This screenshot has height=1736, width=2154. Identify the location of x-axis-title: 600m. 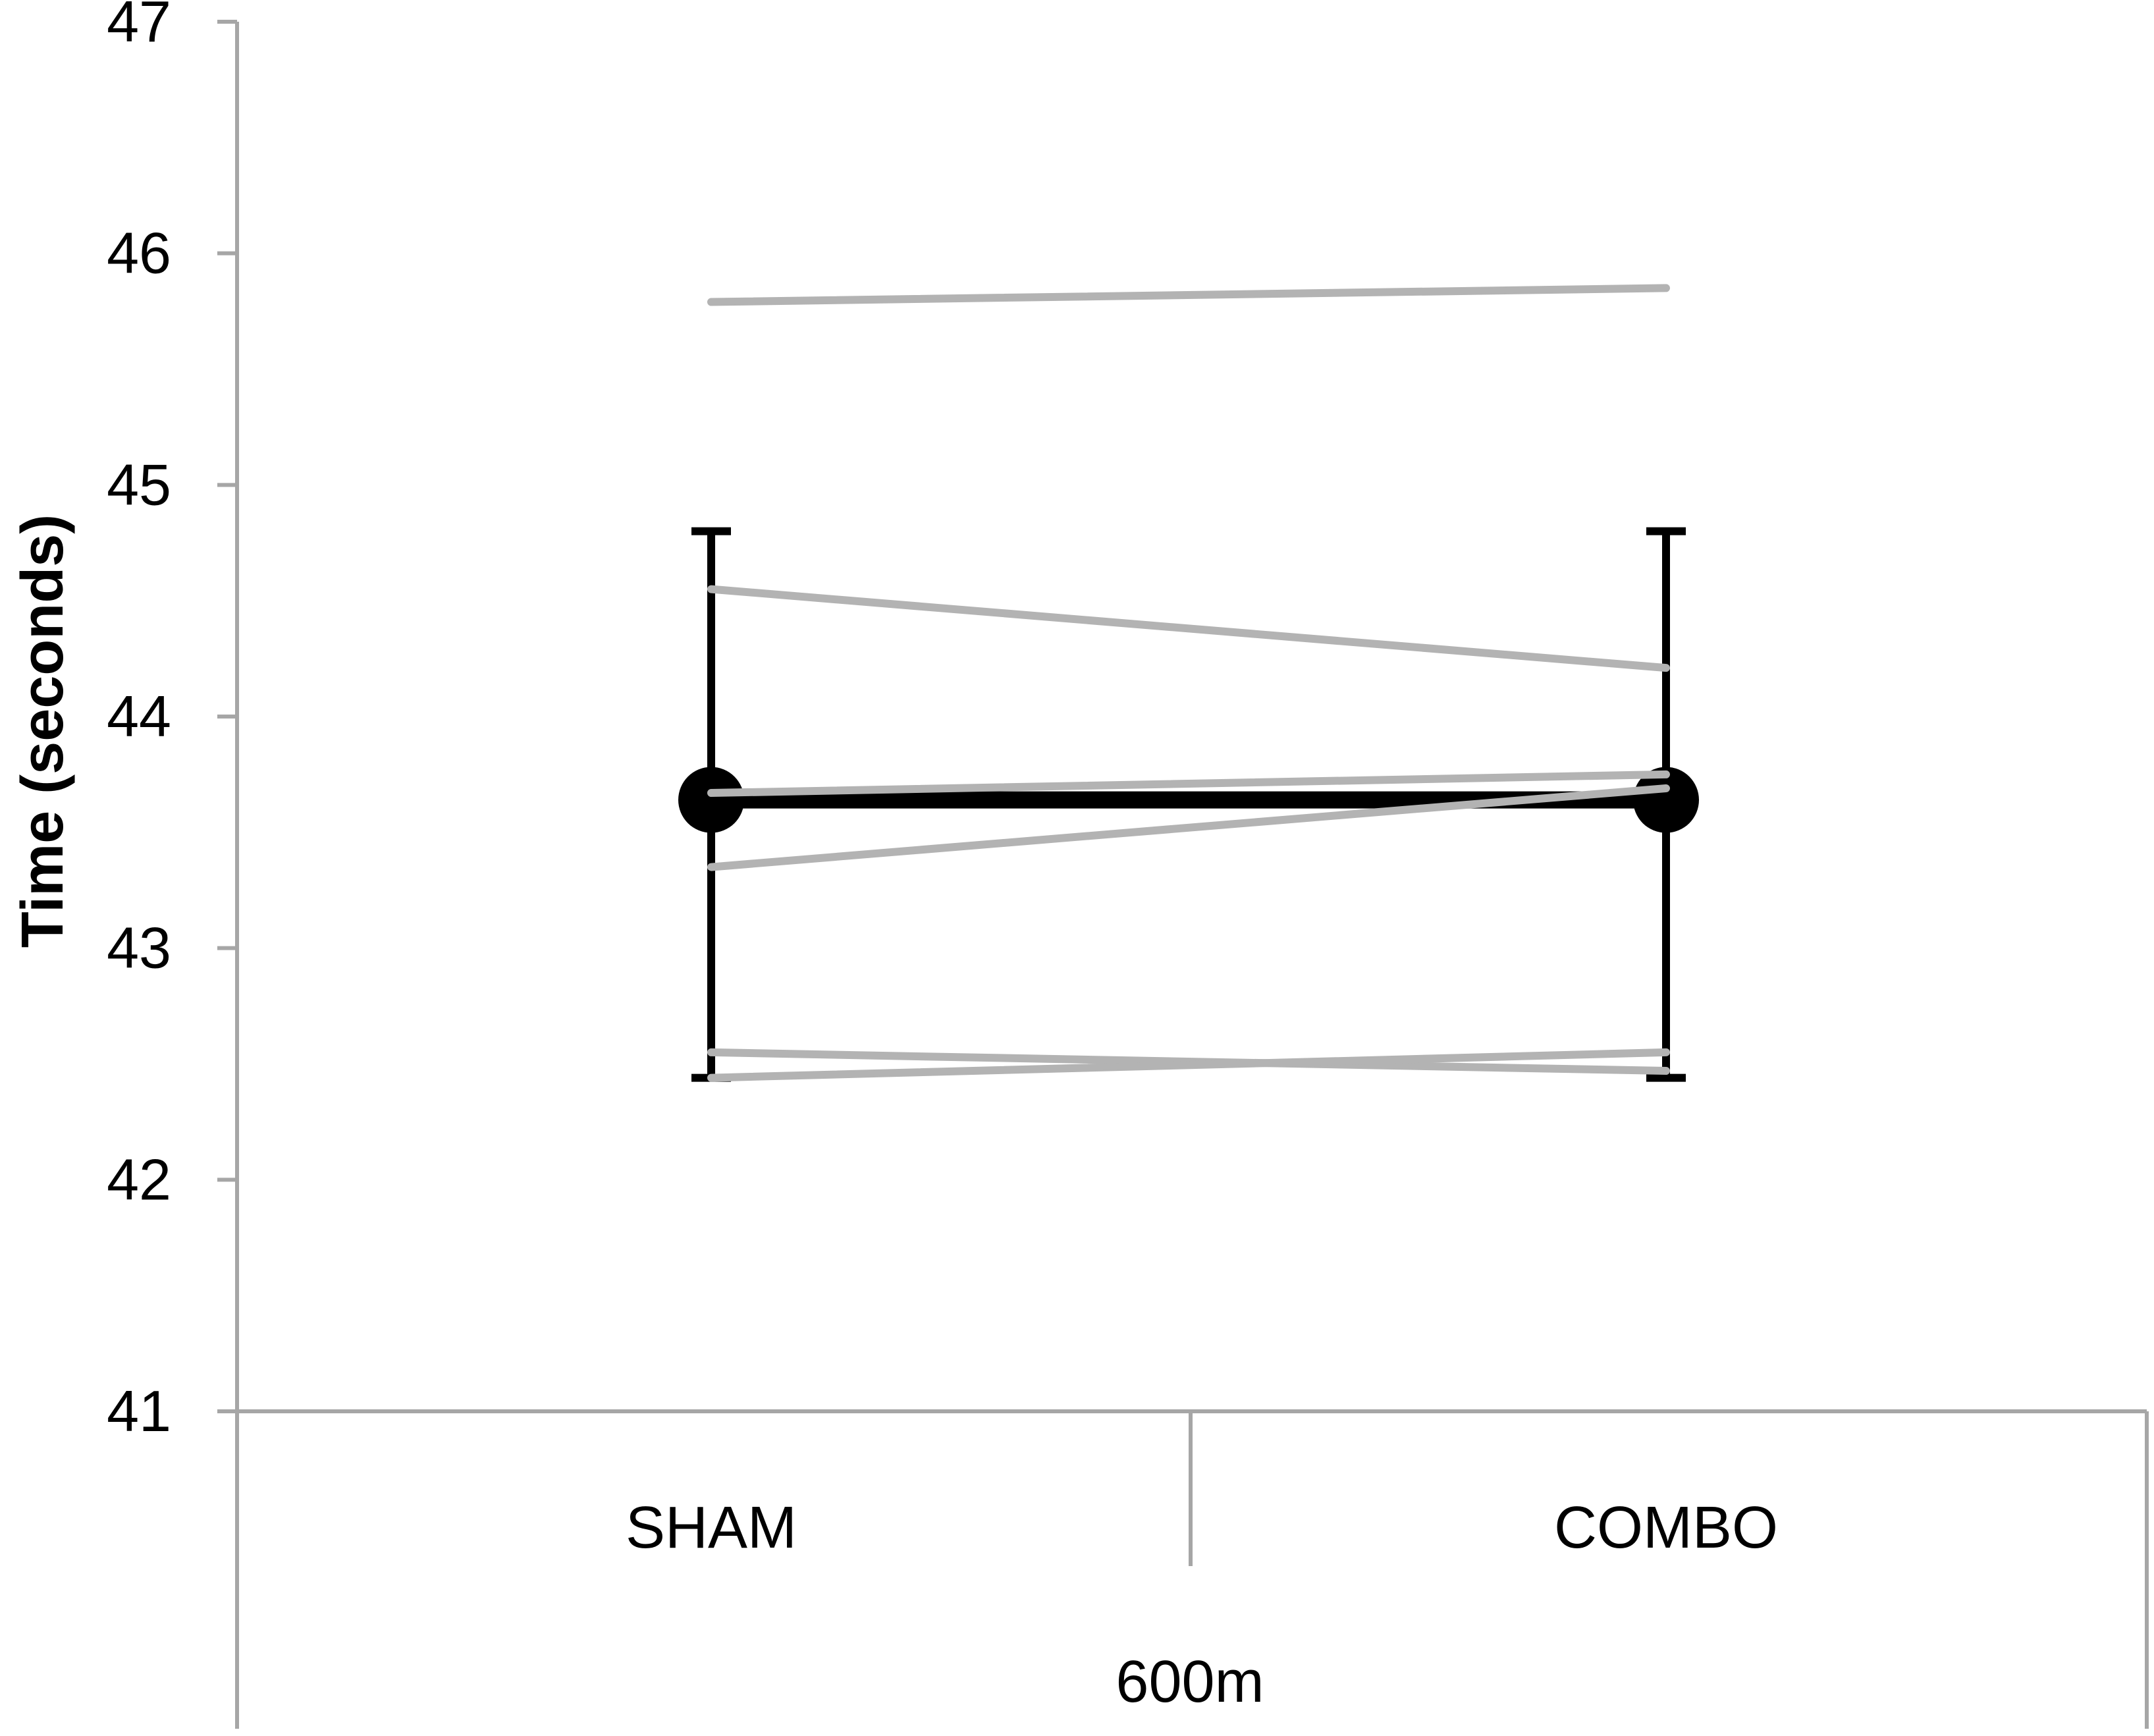
(1190, 1682).